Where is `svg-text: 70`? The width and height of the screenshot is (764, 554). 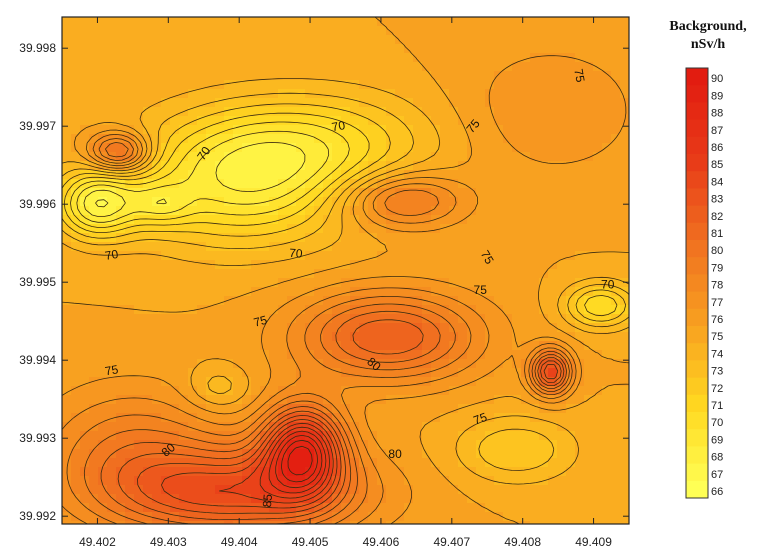 svg-text: 70 is located at coordinates (112, 255).